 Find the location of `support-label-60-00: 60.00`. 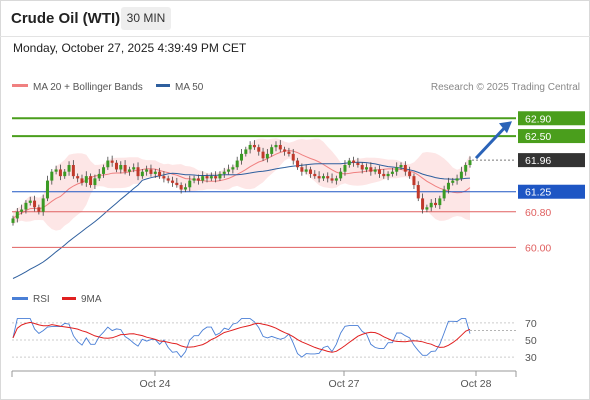

support-label-60-00: 60.00 is located at coordinates (538, 248).